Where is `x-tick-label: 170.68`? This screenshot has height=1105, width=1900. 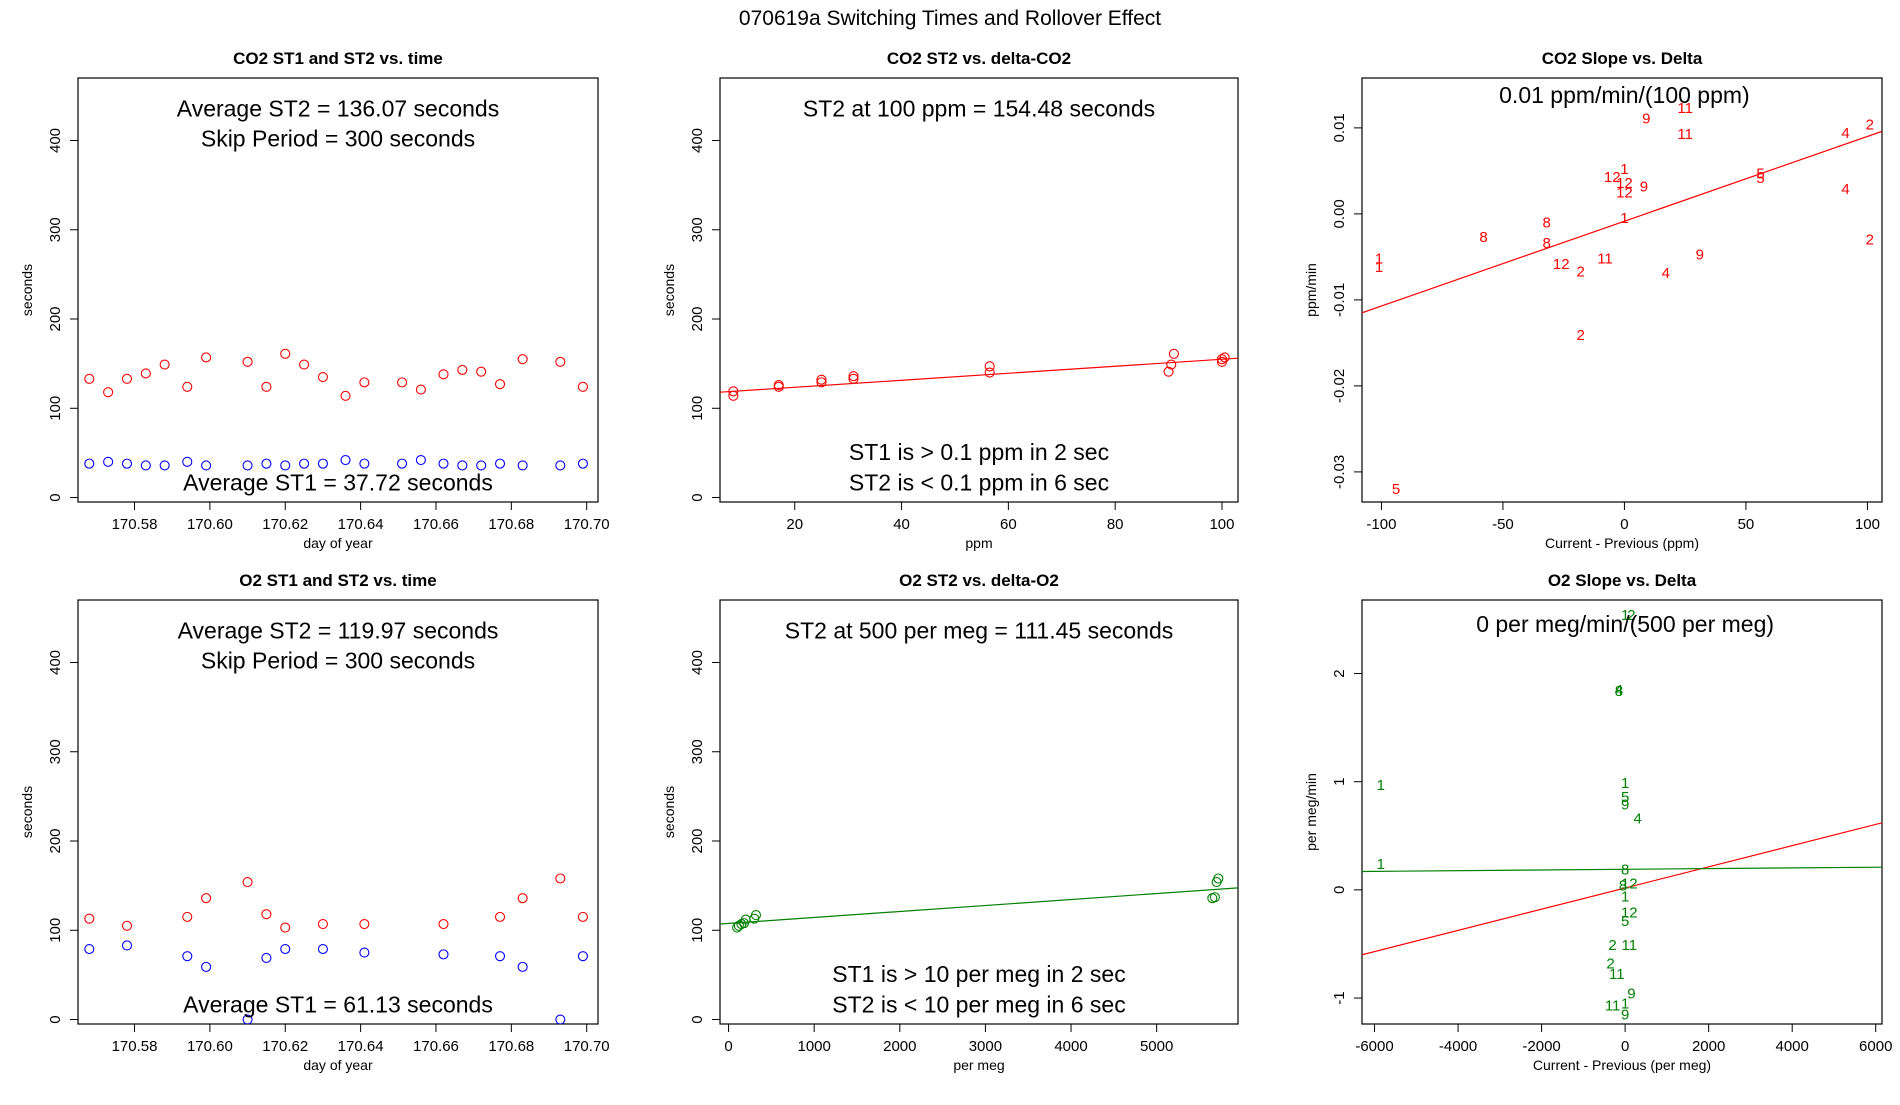
x-tick-label: 170.68 is located at coordinates (511, 1046).